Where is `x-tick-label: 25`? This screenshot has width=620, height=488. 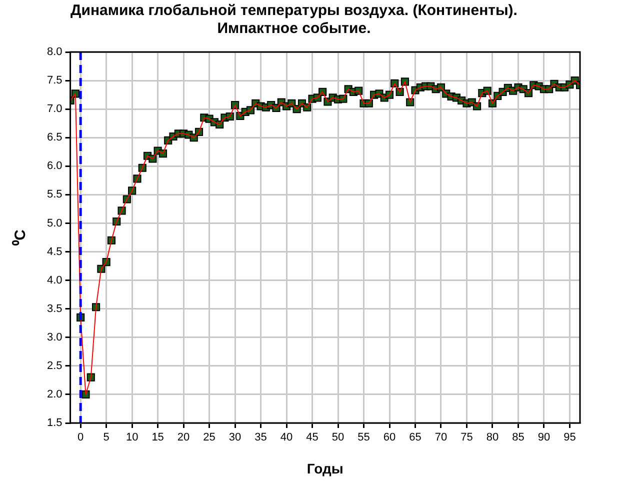 x-tick-label: 25 is located at coordinates (209, 438).